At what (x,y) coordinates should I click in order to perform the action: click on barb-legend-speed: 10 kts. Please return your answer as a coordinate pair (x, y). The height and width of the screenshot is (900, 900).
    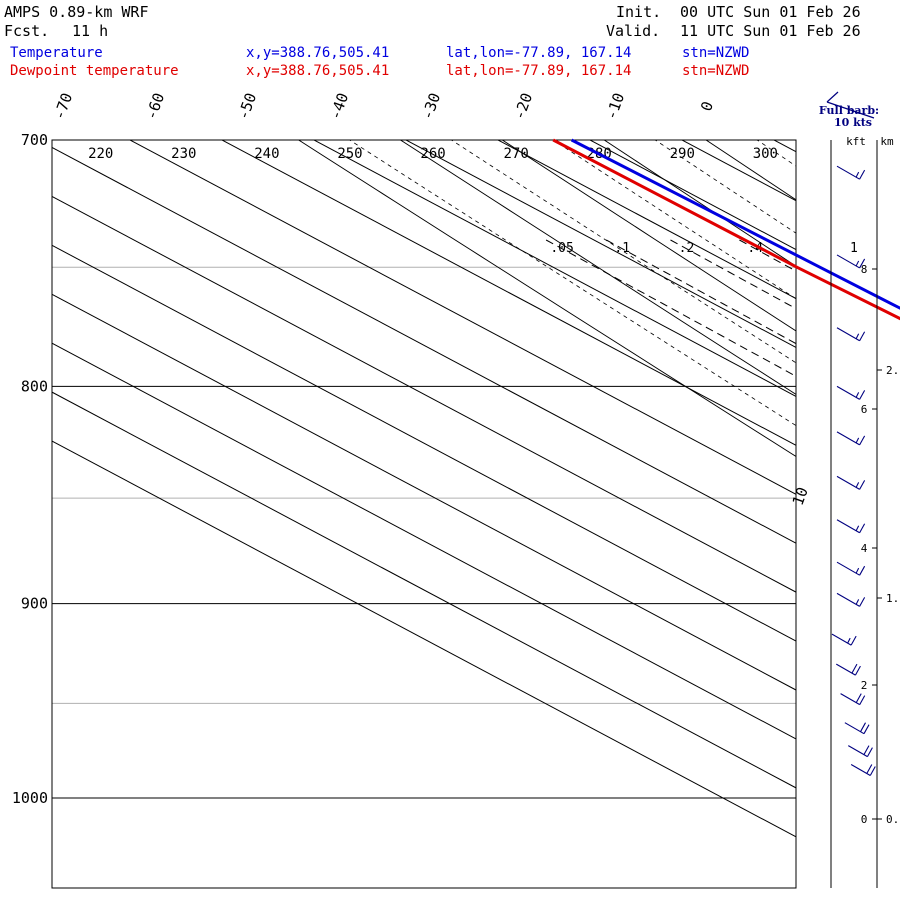
    Looking at the image, I should click on (853, 122).